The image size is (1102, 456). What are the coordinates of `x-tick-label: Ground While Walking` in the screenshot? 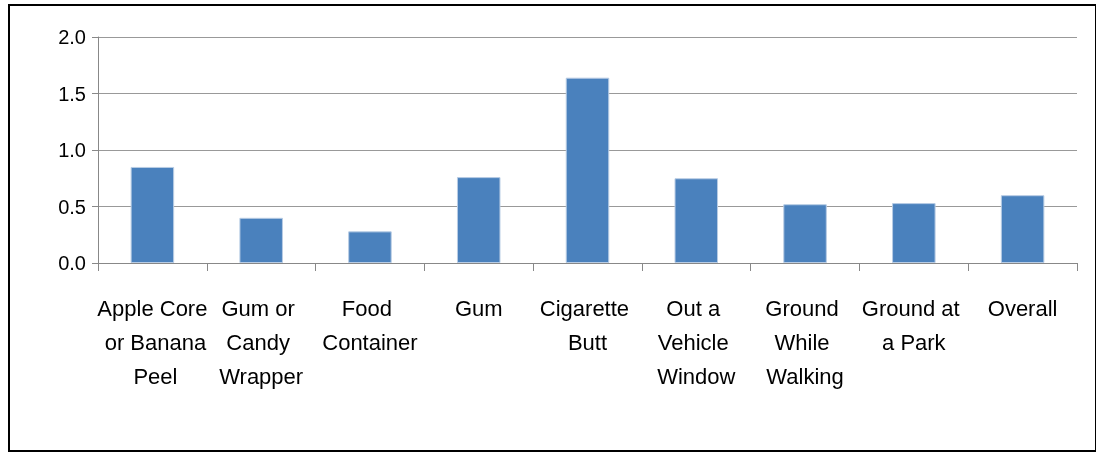 It's located at (805, 342).